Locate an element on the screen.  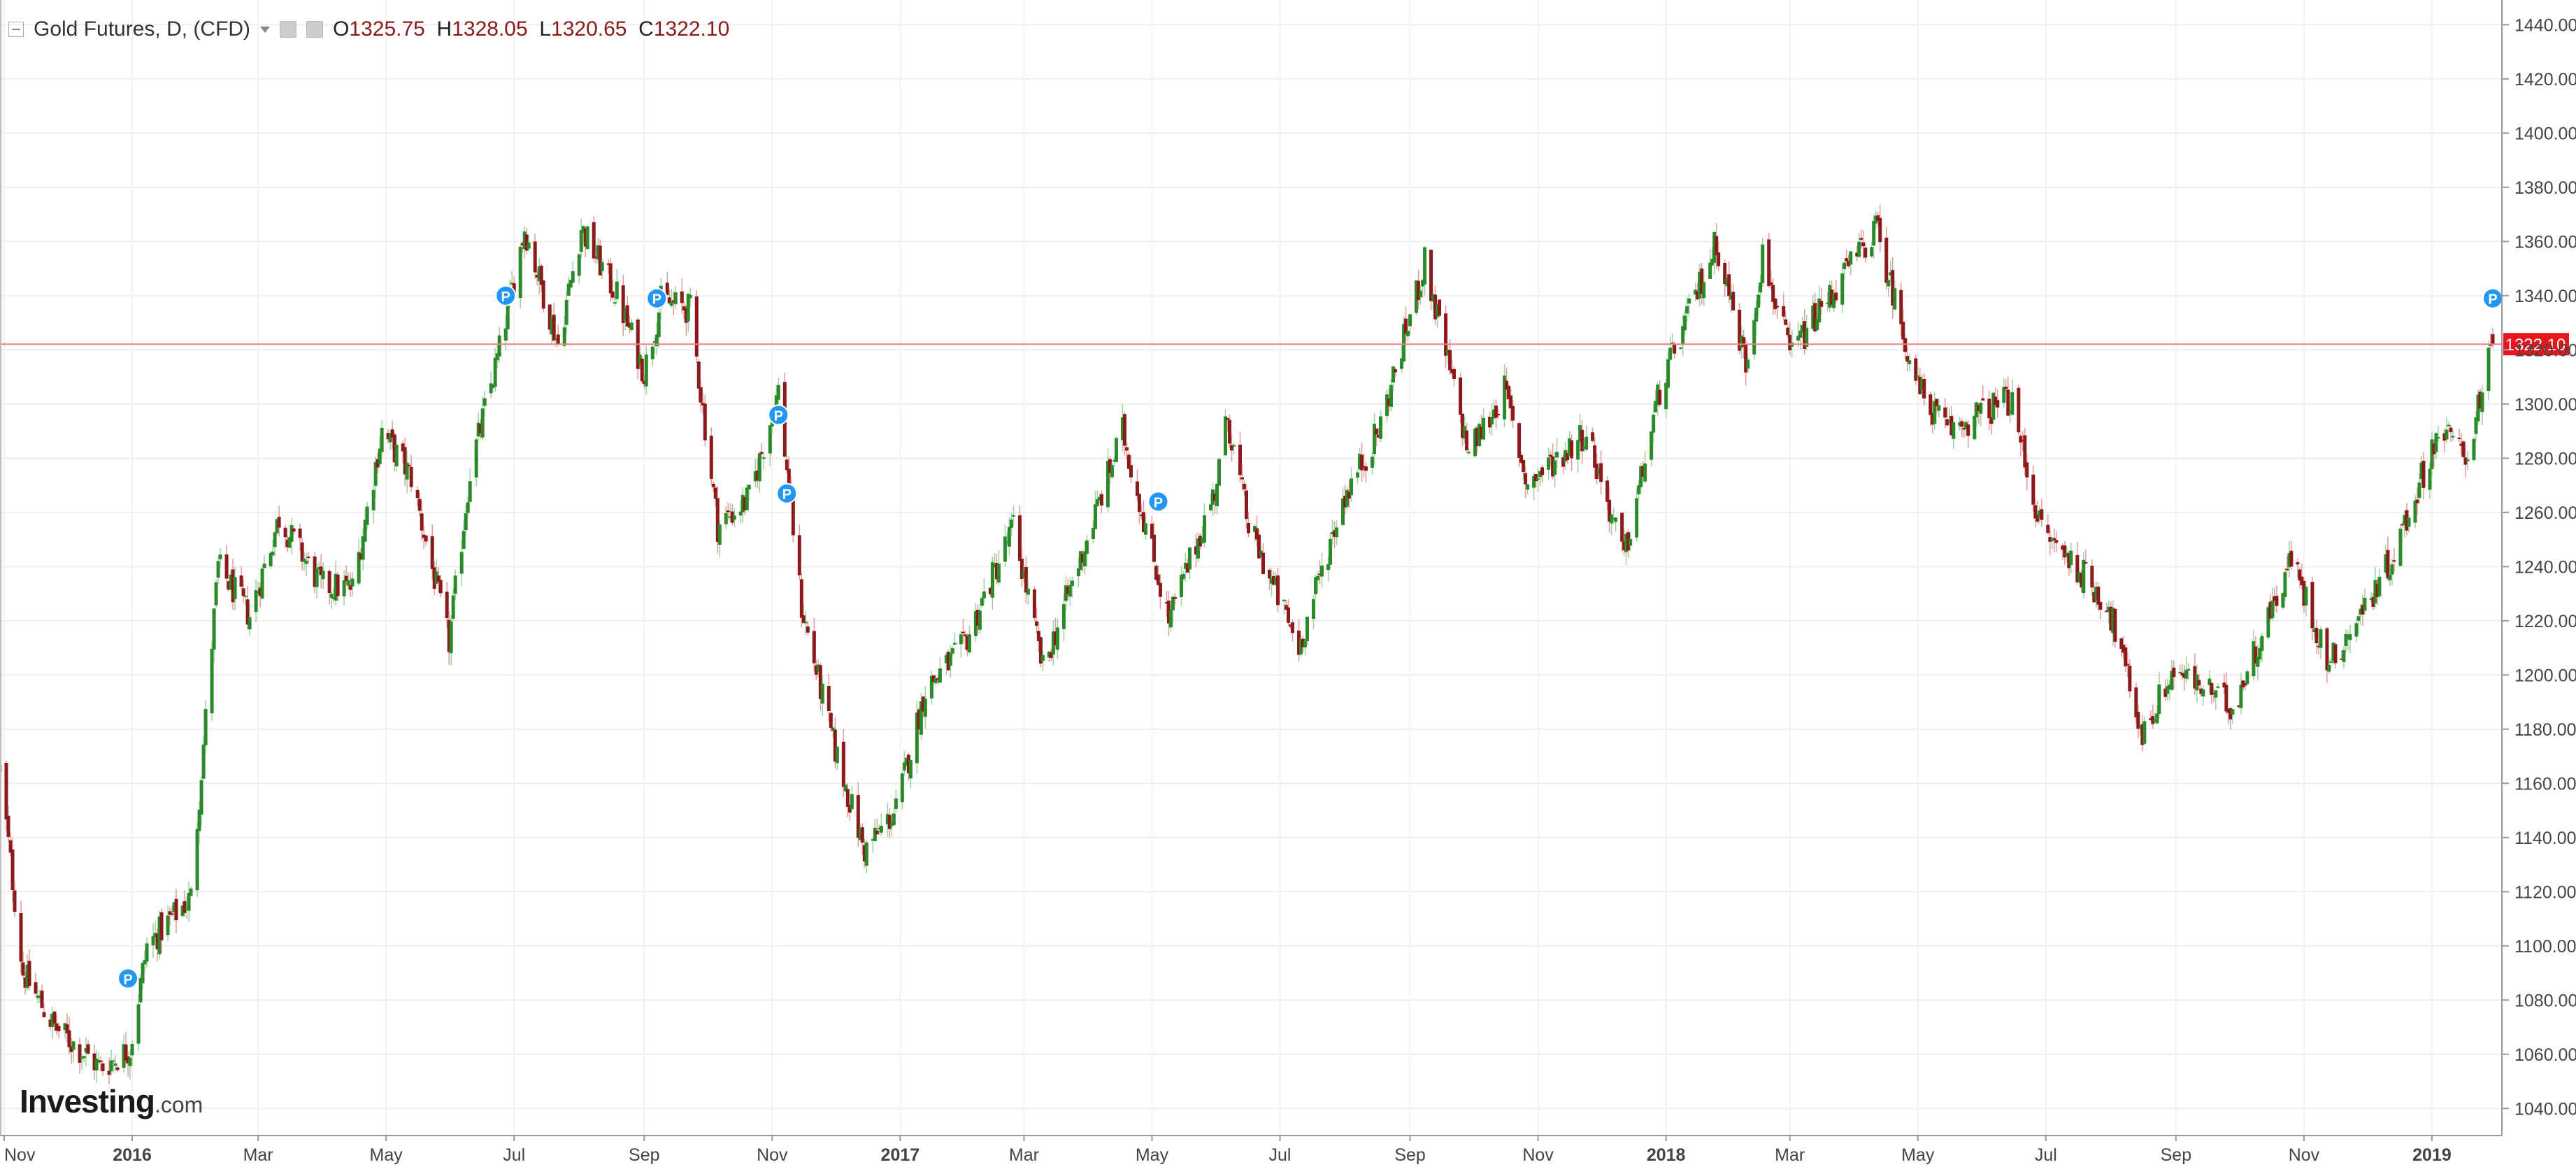
chevron-down-icon is located at coordinates (265, 29).